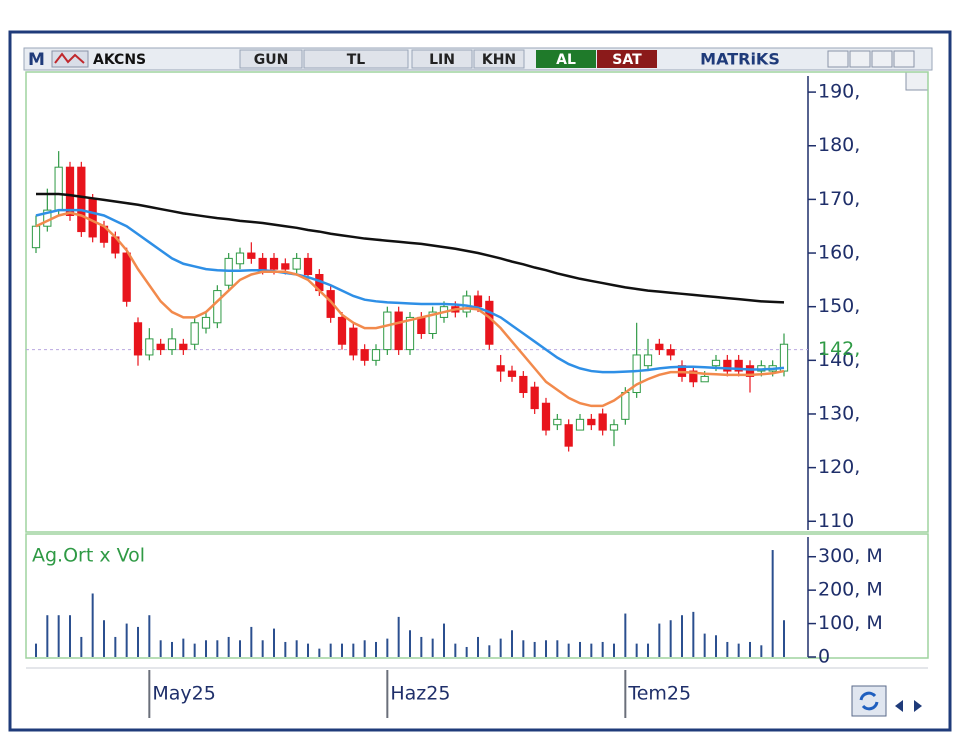 This screenshot has width=960, height=734. Describe the element at coordinates (659, 694) in the screenshot. I see `x-tick-label: Tem25` at that location.